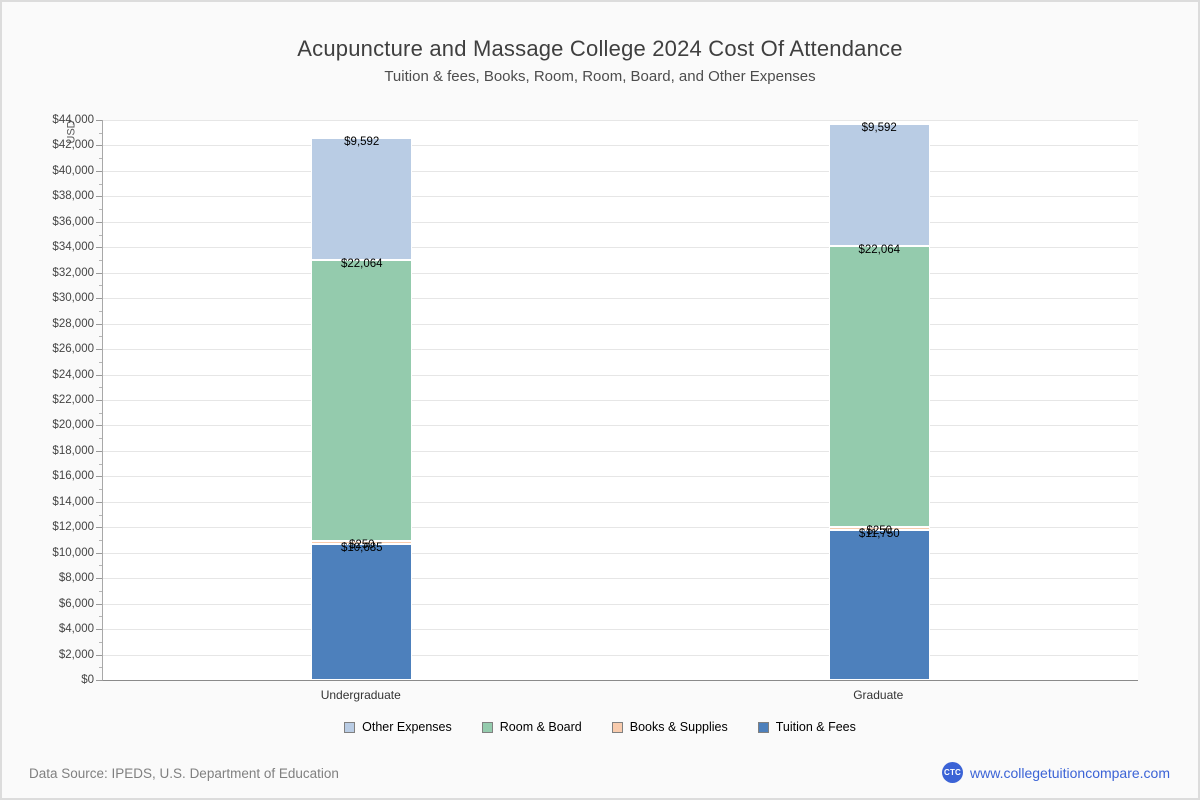  I want to click on y-axis-tick-label: $26,000, so click(73, 349).